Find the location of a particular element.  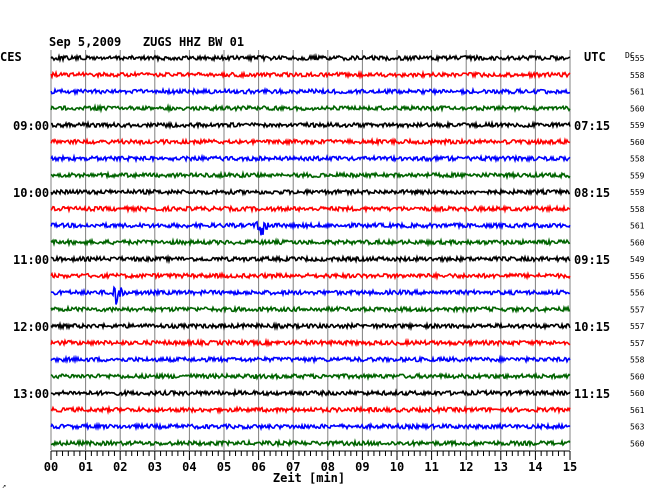

x-tick-label: 09 is located at coordinates (362, 467).